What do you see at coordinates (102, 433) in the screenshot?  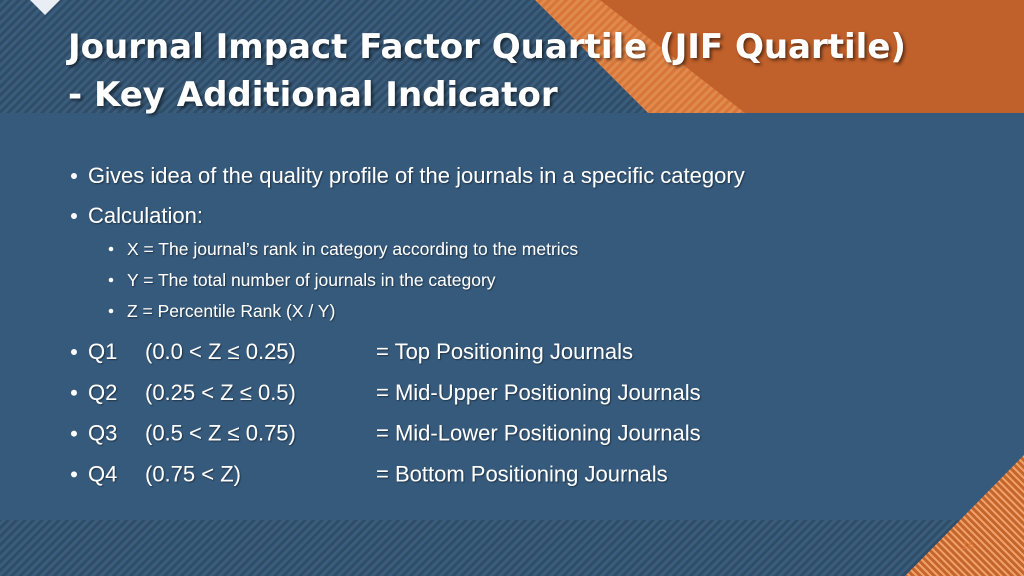 I see `quartile-code: Q3` at bounding box center [102, 433].